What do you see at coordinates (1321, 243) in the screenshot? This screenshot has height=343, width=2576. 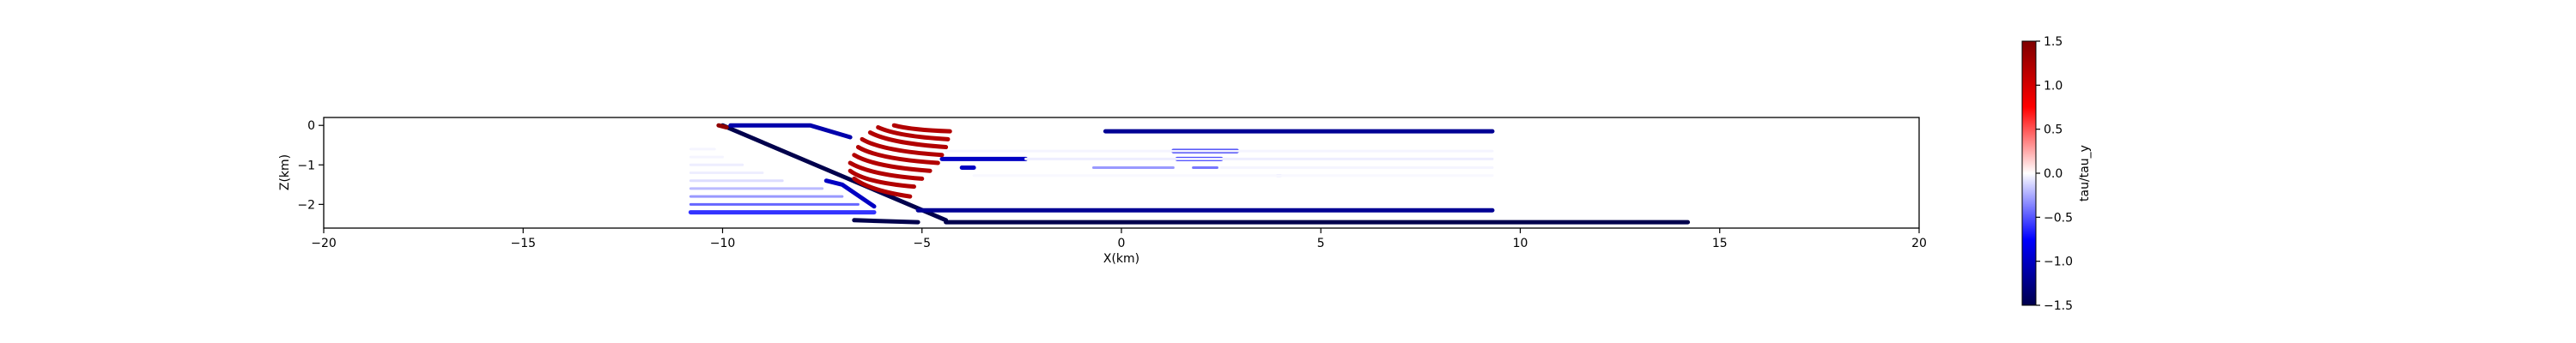 I see `x-tick-label: 5` at bounding box center [1321, 243].